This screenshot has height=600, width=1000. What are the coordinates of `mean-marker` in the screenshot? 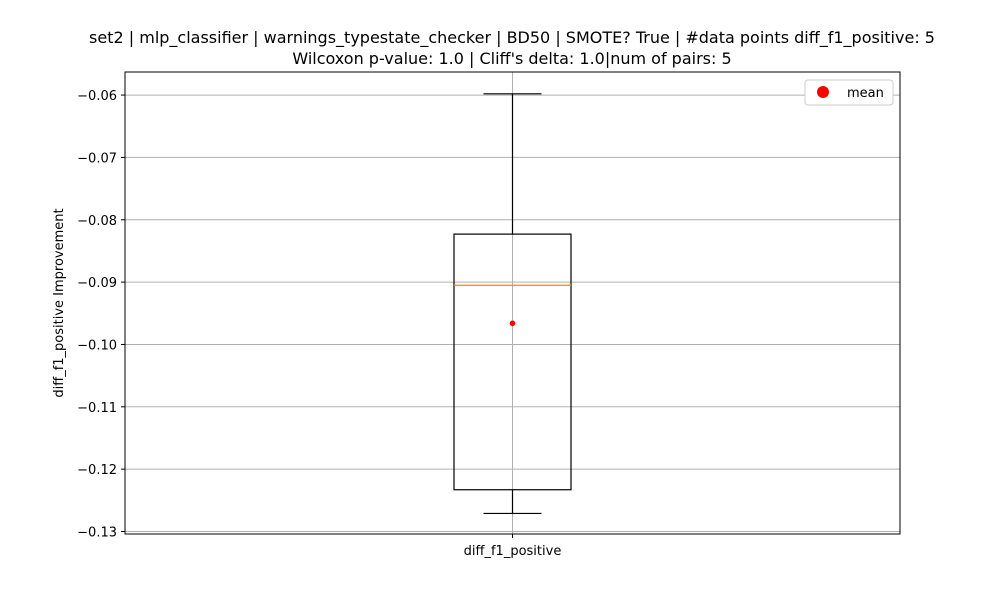 It's located at (512, 323).